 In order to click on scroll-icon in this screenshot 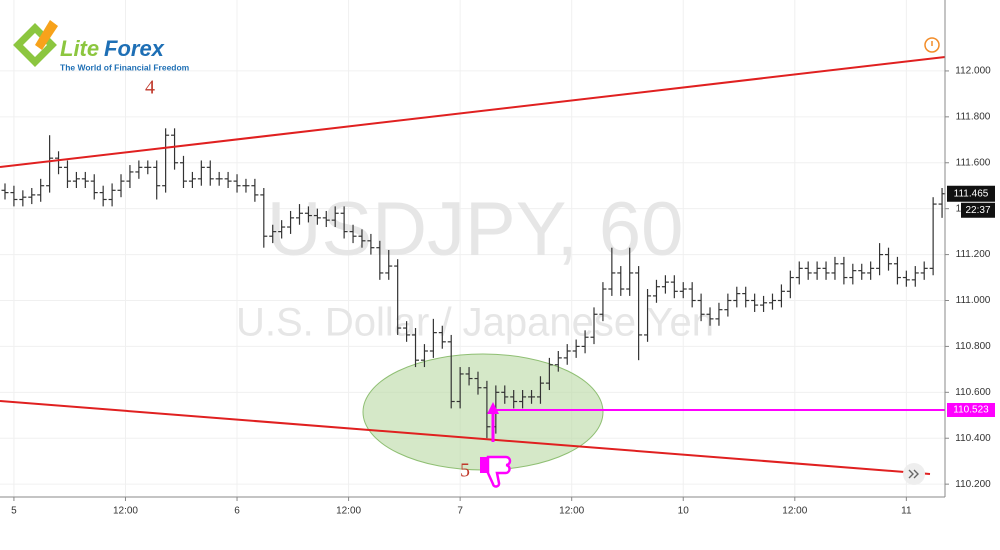, I will do `click(913, 474)`.